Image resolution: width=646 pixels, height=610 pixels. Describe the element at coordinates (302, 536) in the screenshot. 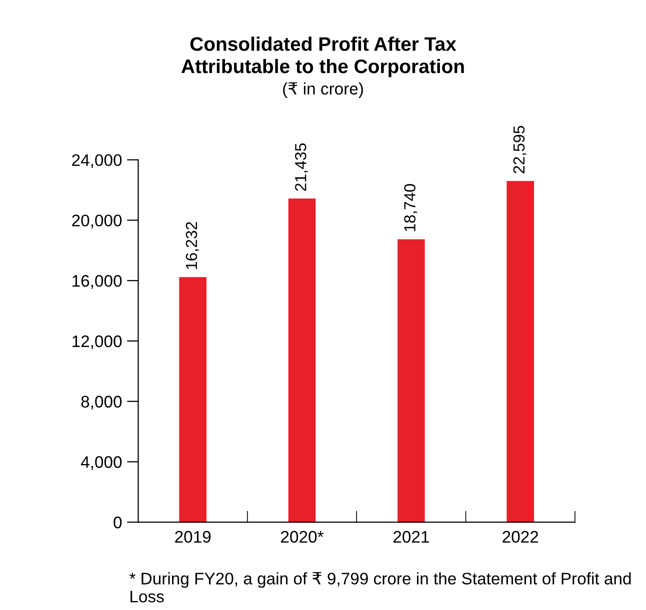

I see `x-tick-label: 2020*` at that location.